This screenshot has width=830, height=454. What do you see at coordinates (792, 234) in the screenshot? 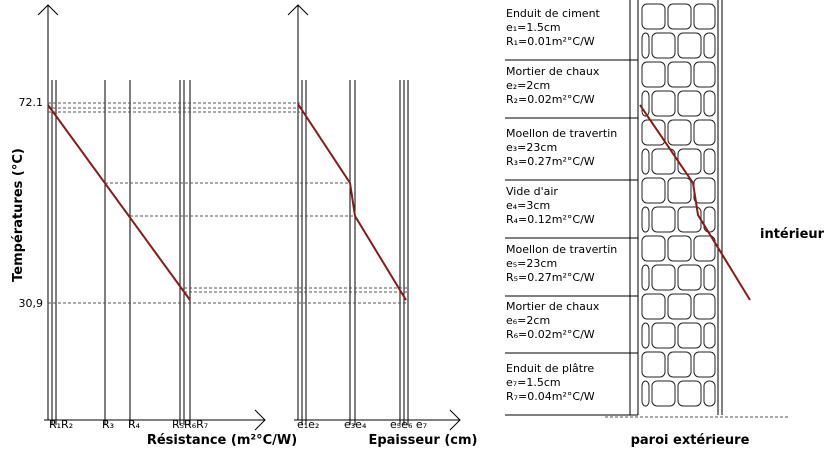
I see `inside-label: intérieur` at bounding box center [792, 234].